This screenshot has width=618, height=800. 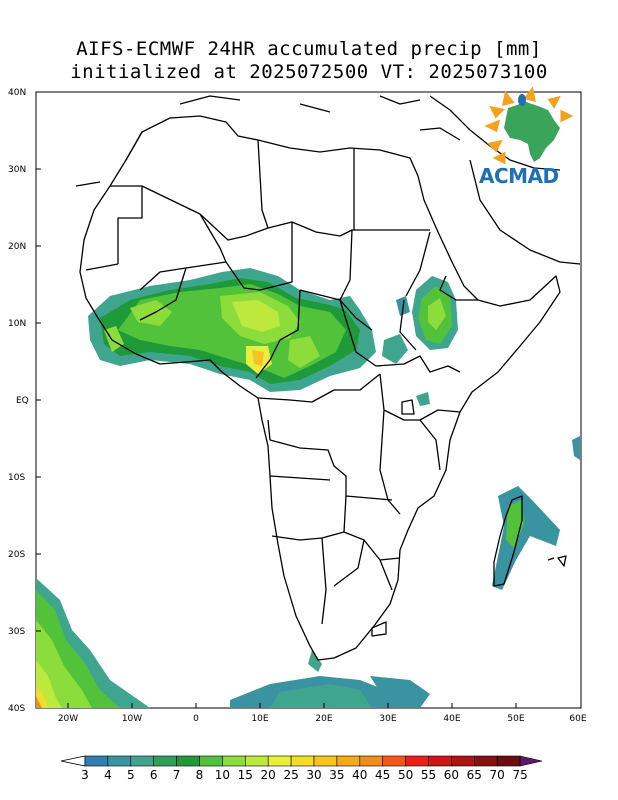 I want to click on lon-label: 10E, so click(x=260, y=719).